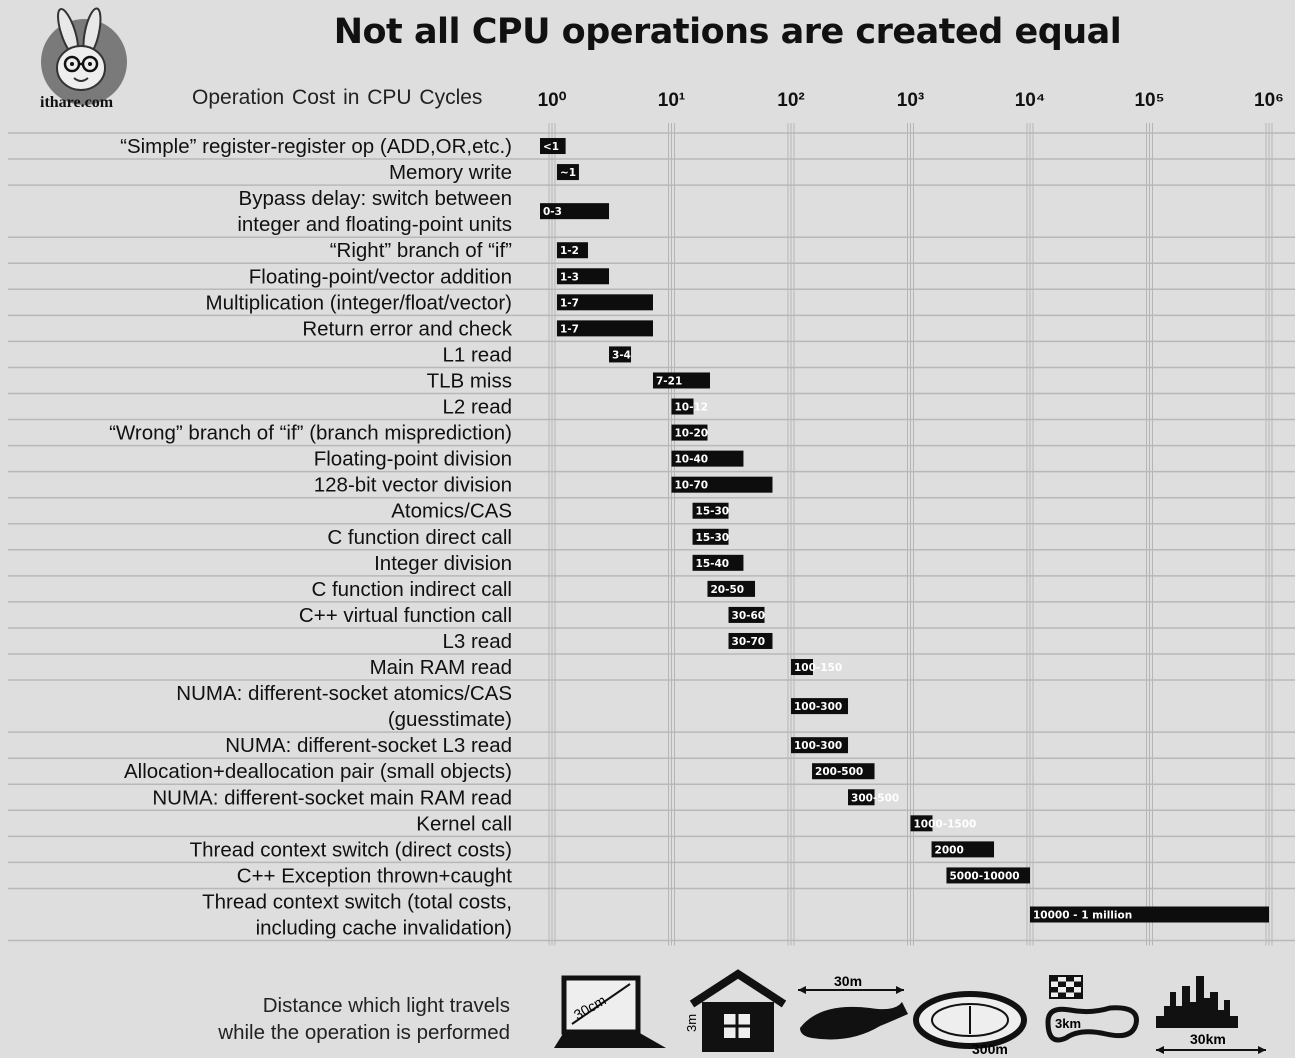 The width and height of the screenshot is (1295, 1058). Describe the element at coordinates (351, 849) in the screenshot. I see `row-label: Thread context switch (direct costs)` at that location.